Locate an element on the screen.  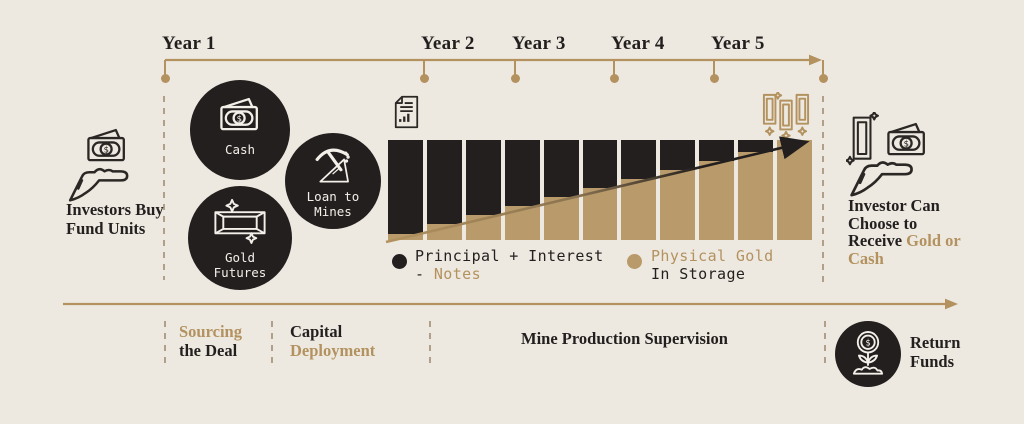
circle-loan-label-line1: Loan to is located at coordinates (333, 196).